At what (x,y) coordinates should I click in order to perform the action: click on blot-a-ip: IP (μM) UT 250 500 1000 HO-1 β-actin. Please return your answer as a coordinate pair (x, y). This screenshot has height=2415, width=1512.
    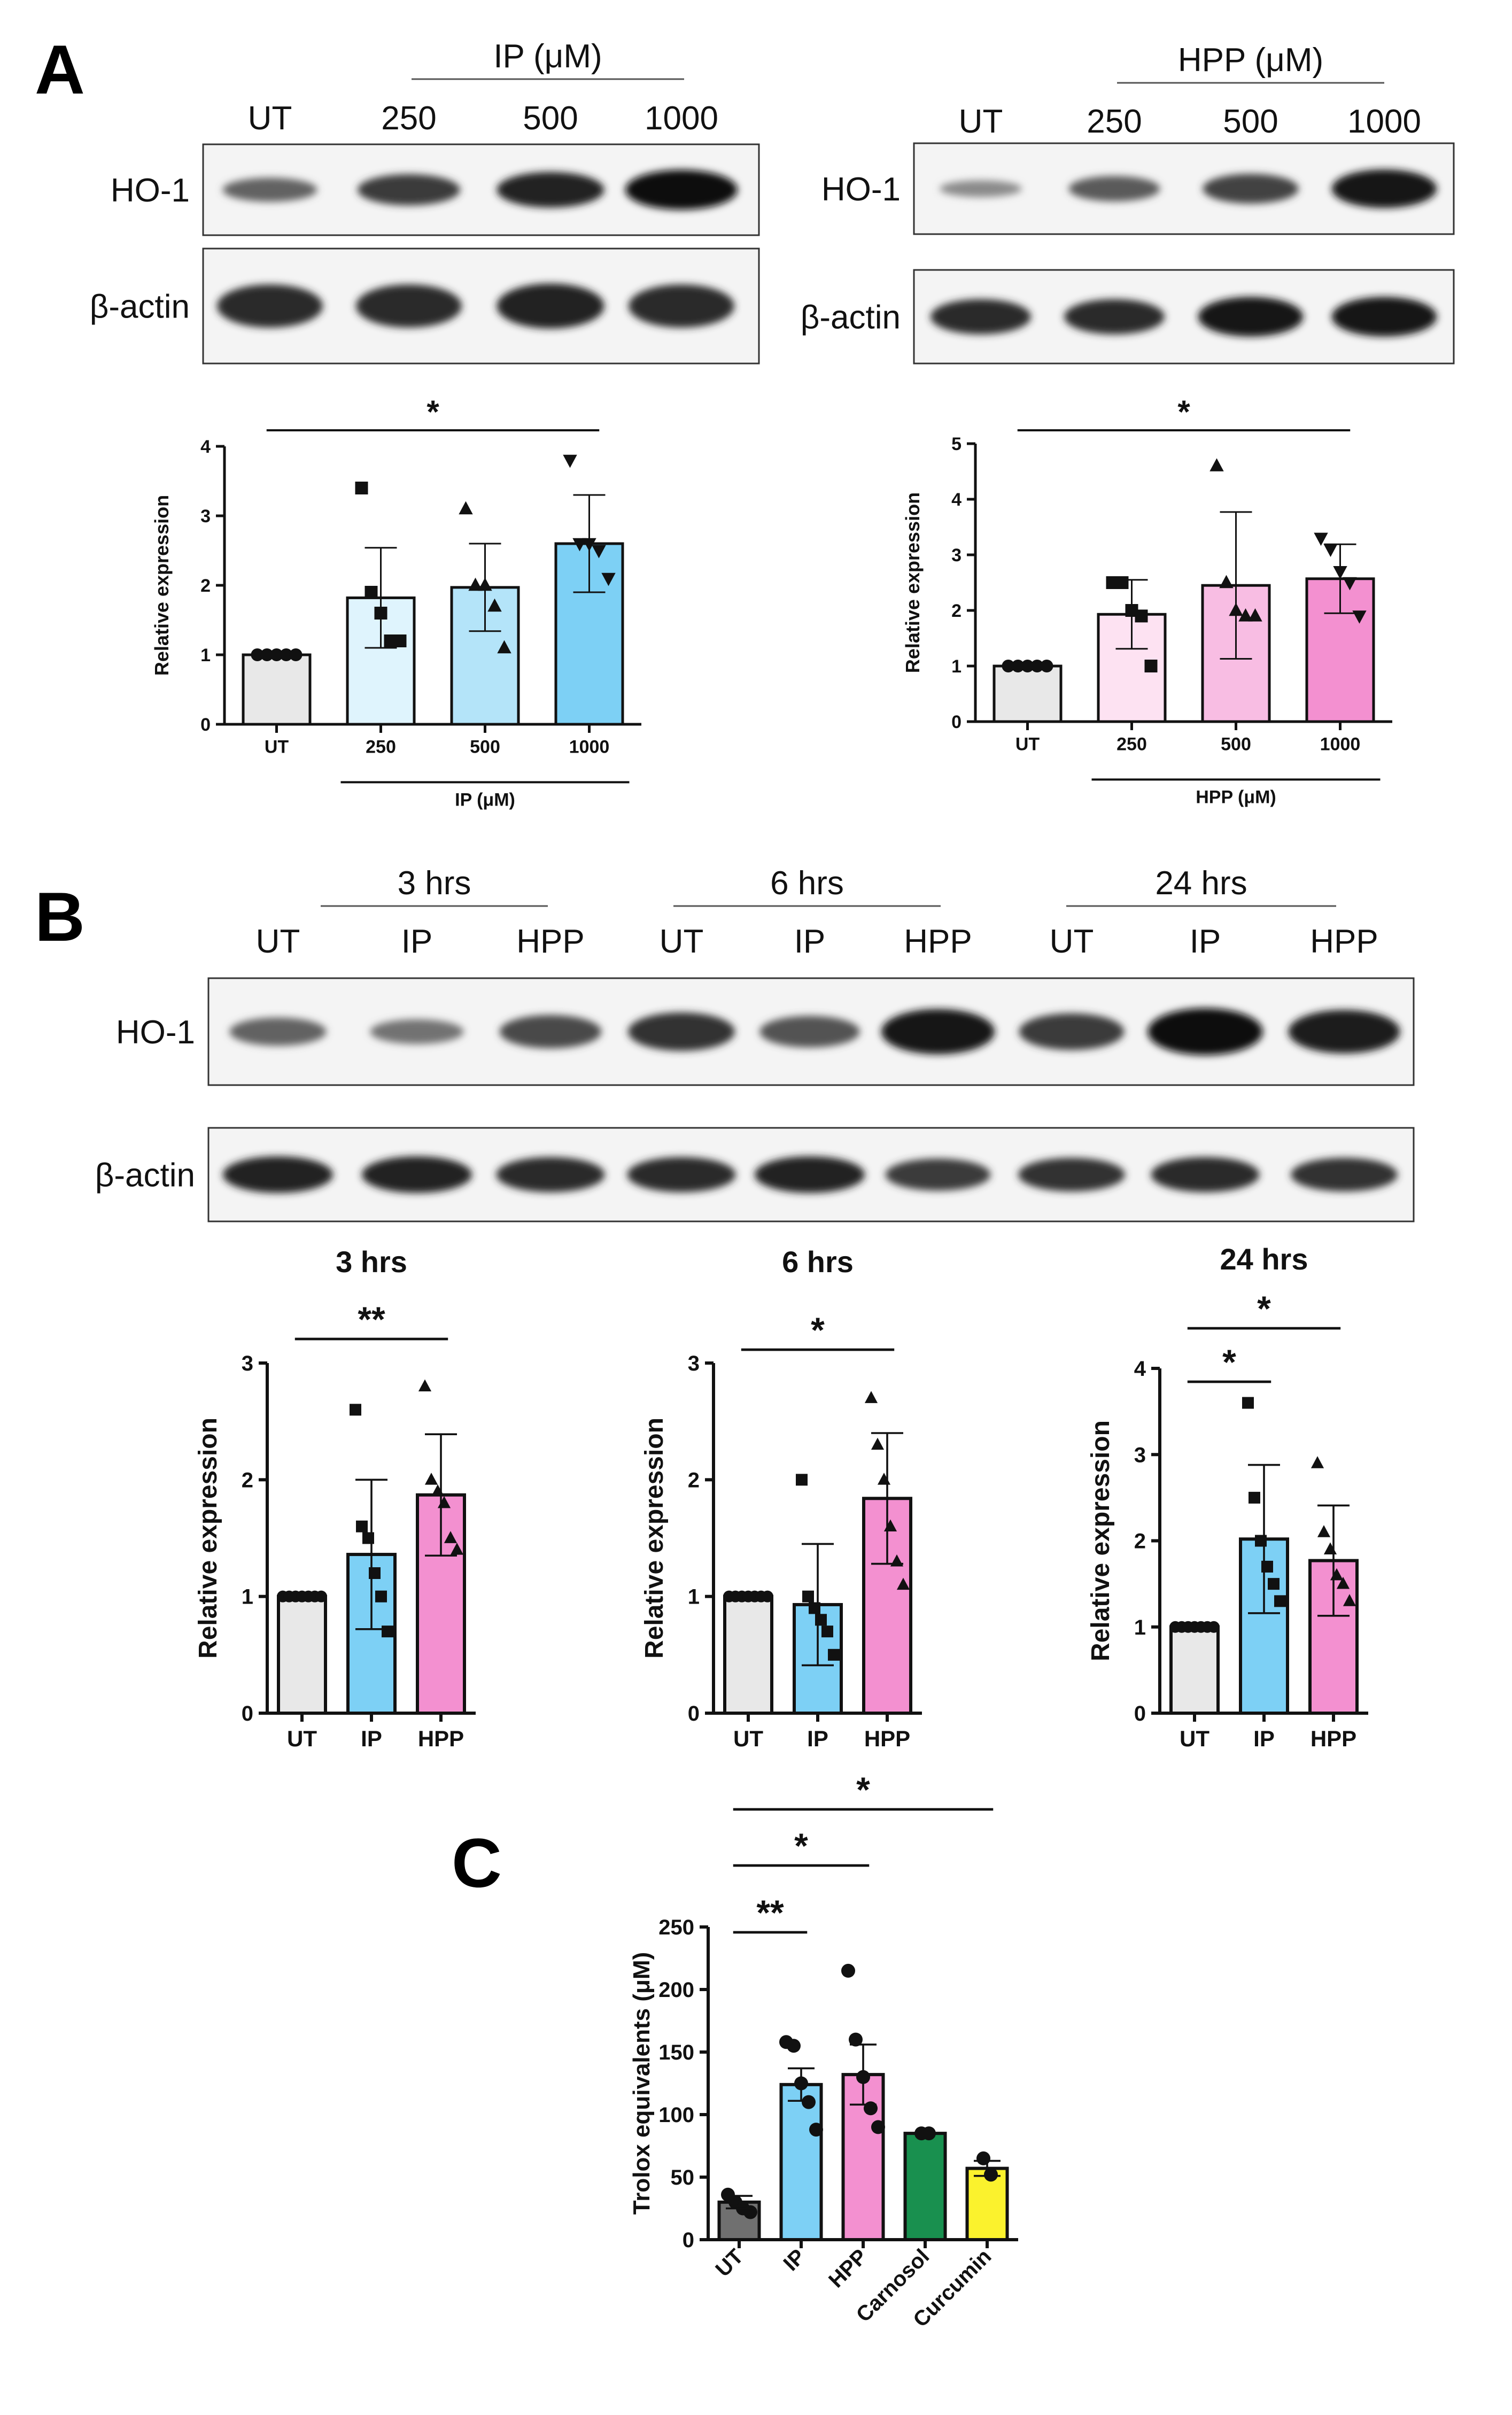
    Looking at the image, I should click on (425, 201).